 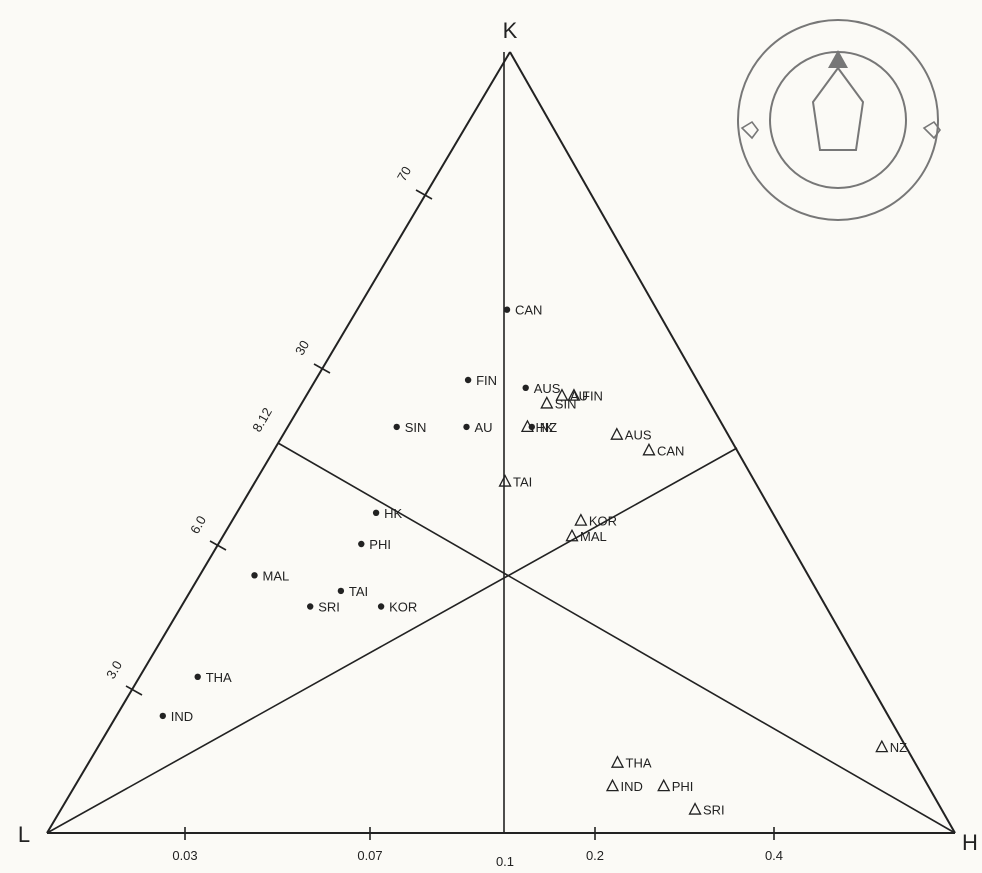 What do you see at coordinates (184, 855) in the screenshot?
I see `bottom-edge-label: 0.03` at bounding box center [184, 855].